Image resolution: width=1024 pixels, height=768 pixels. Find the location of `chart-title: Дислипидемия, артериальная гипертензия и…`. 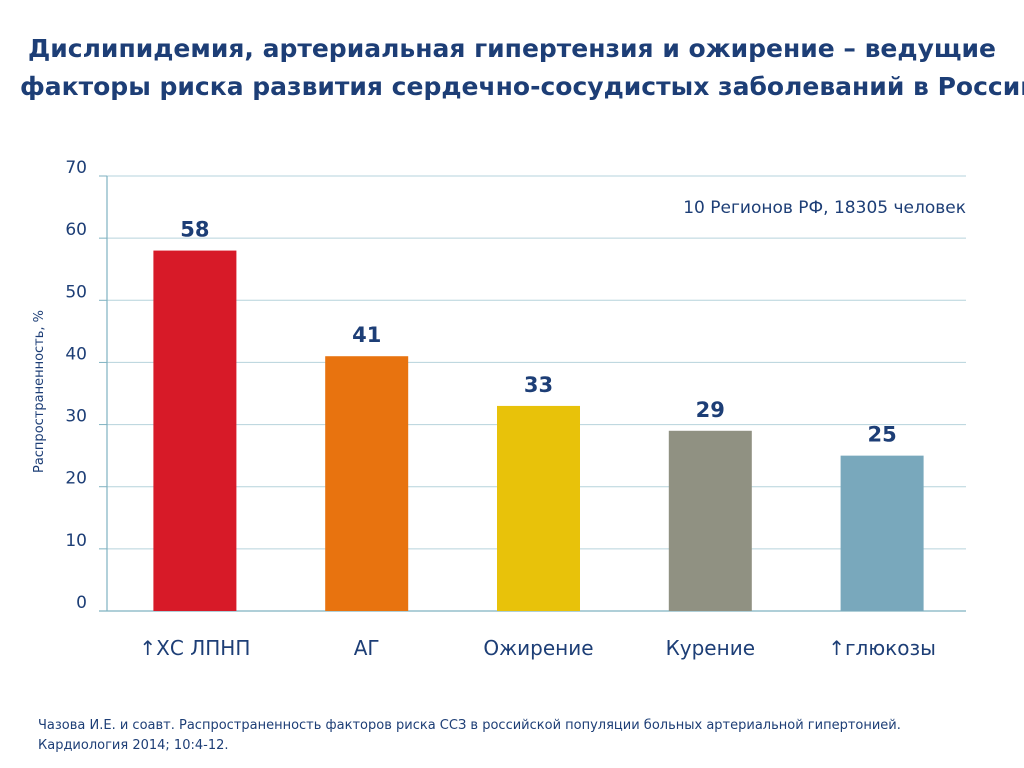

chart-title: Дислипидемия, артериальная гипертензия и… is located at coordinates (522, 68).